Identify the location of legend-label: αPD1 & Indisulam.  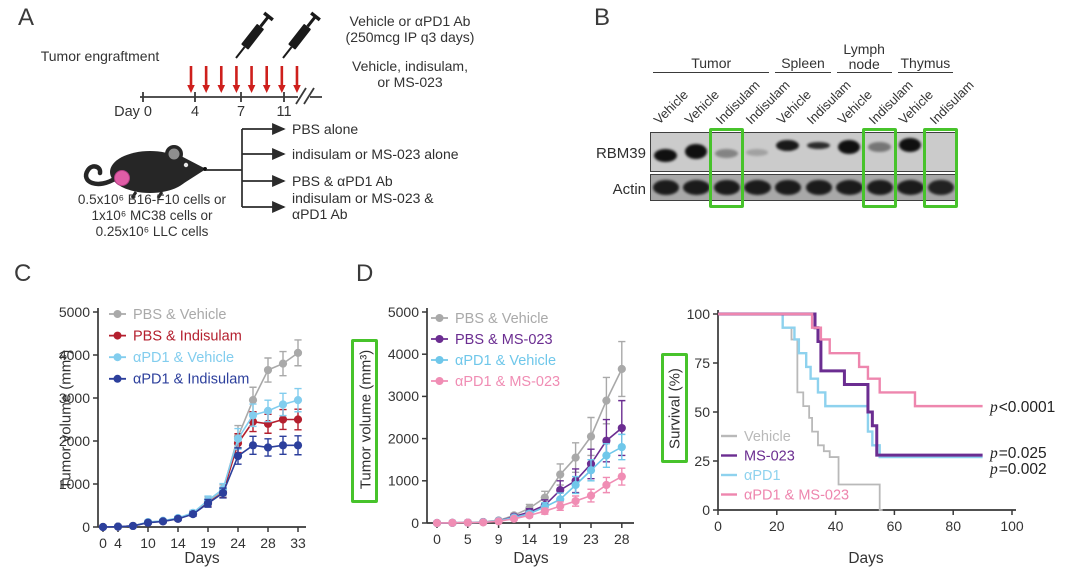
(191, 380).